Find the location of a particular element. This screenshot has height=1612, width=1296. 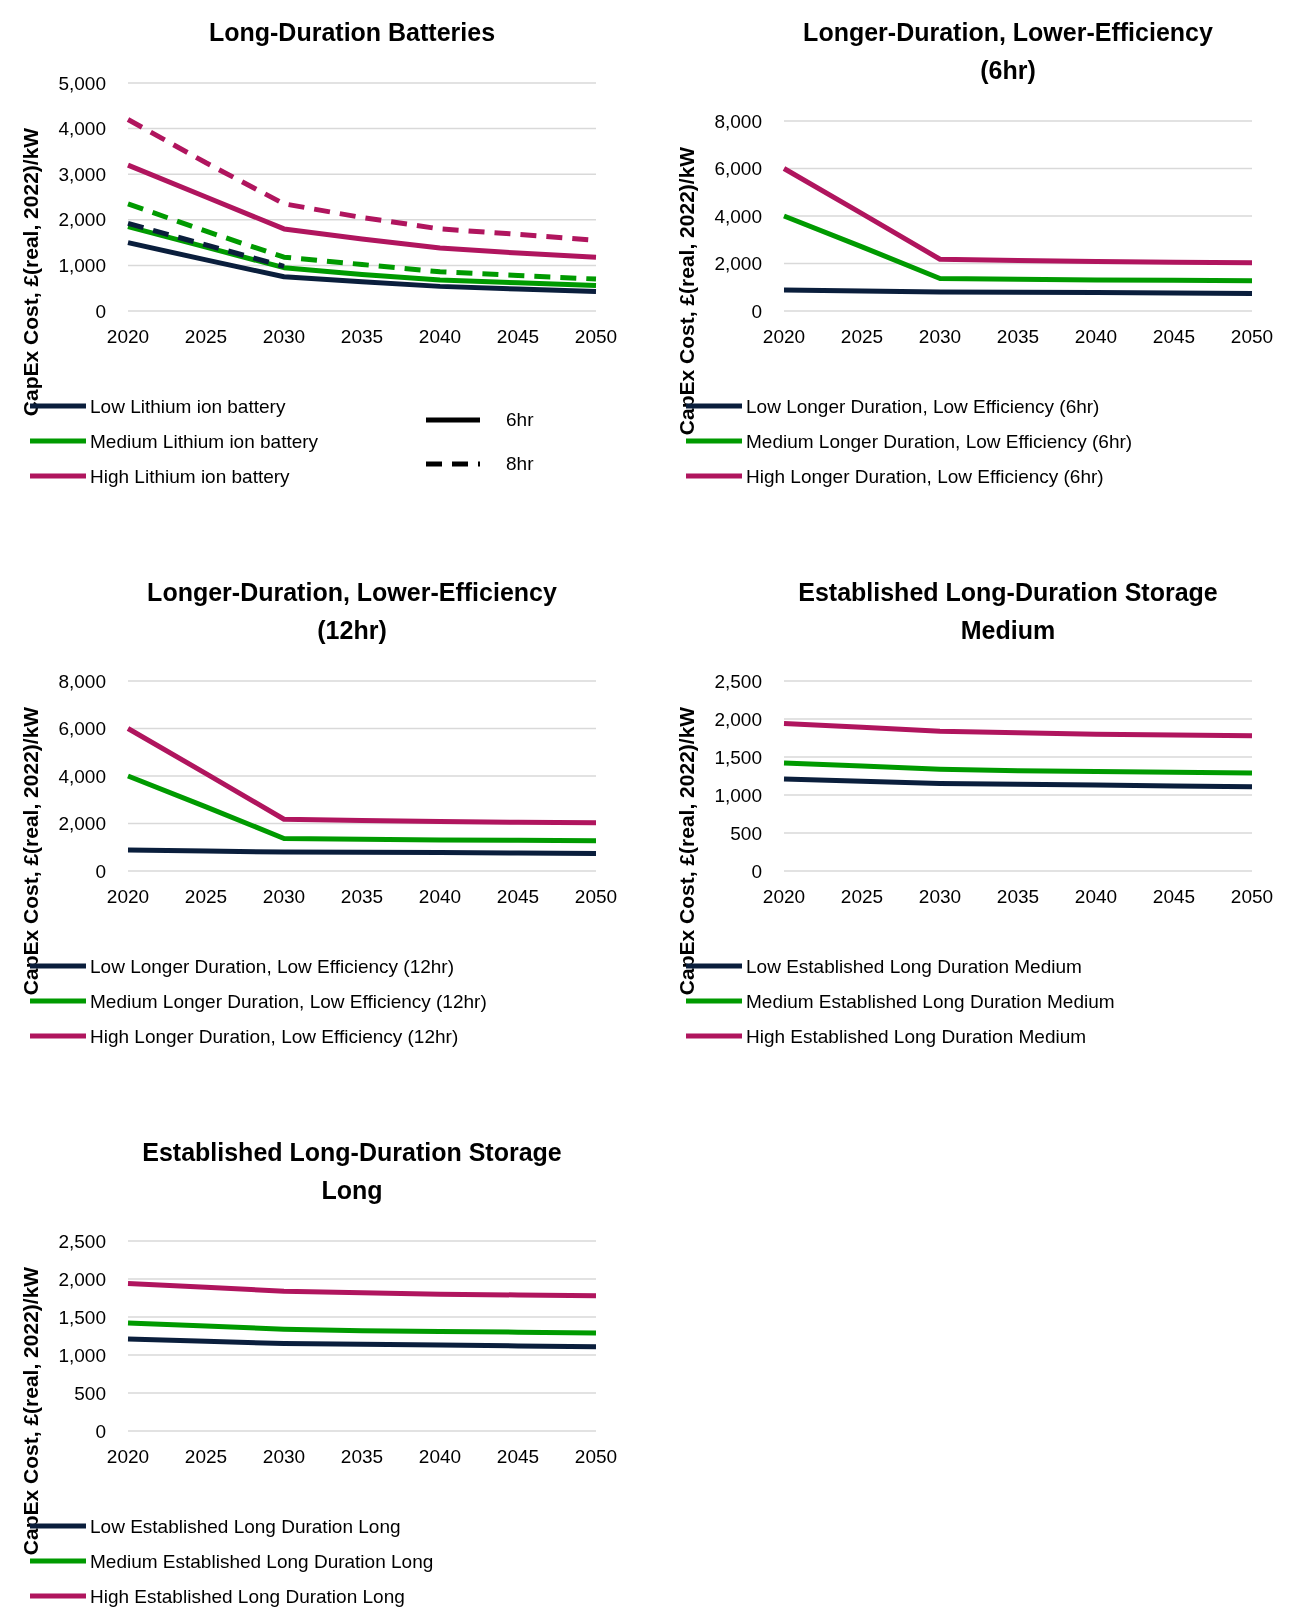

legend-label: Low Lithium ion battery is located at coordinates (188, 406).